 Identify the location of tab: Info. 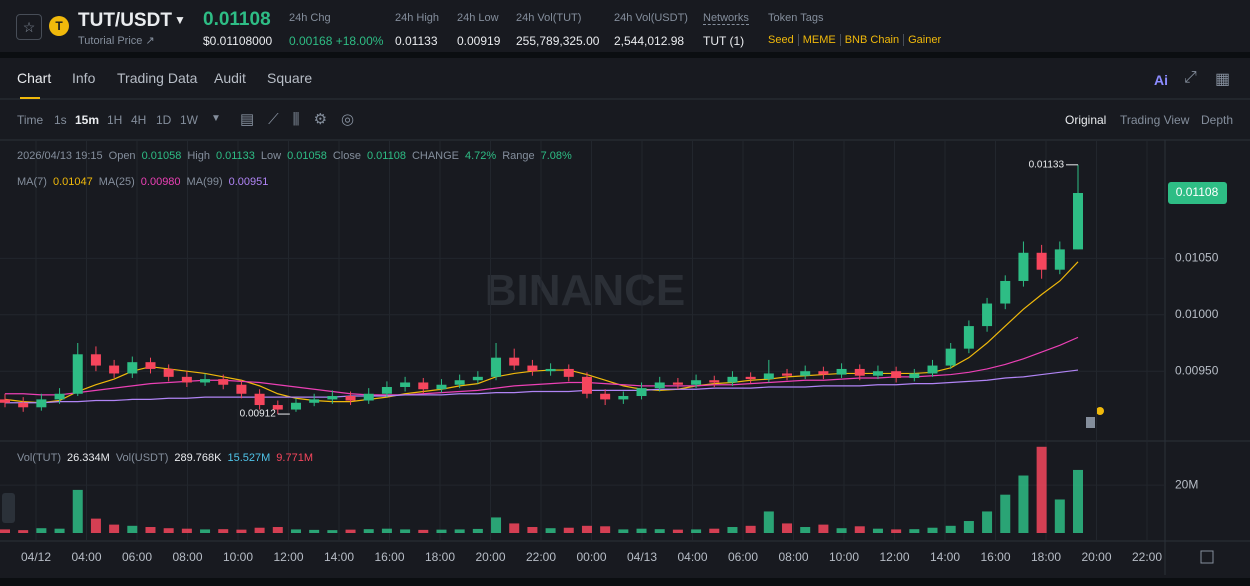
(84, 78).